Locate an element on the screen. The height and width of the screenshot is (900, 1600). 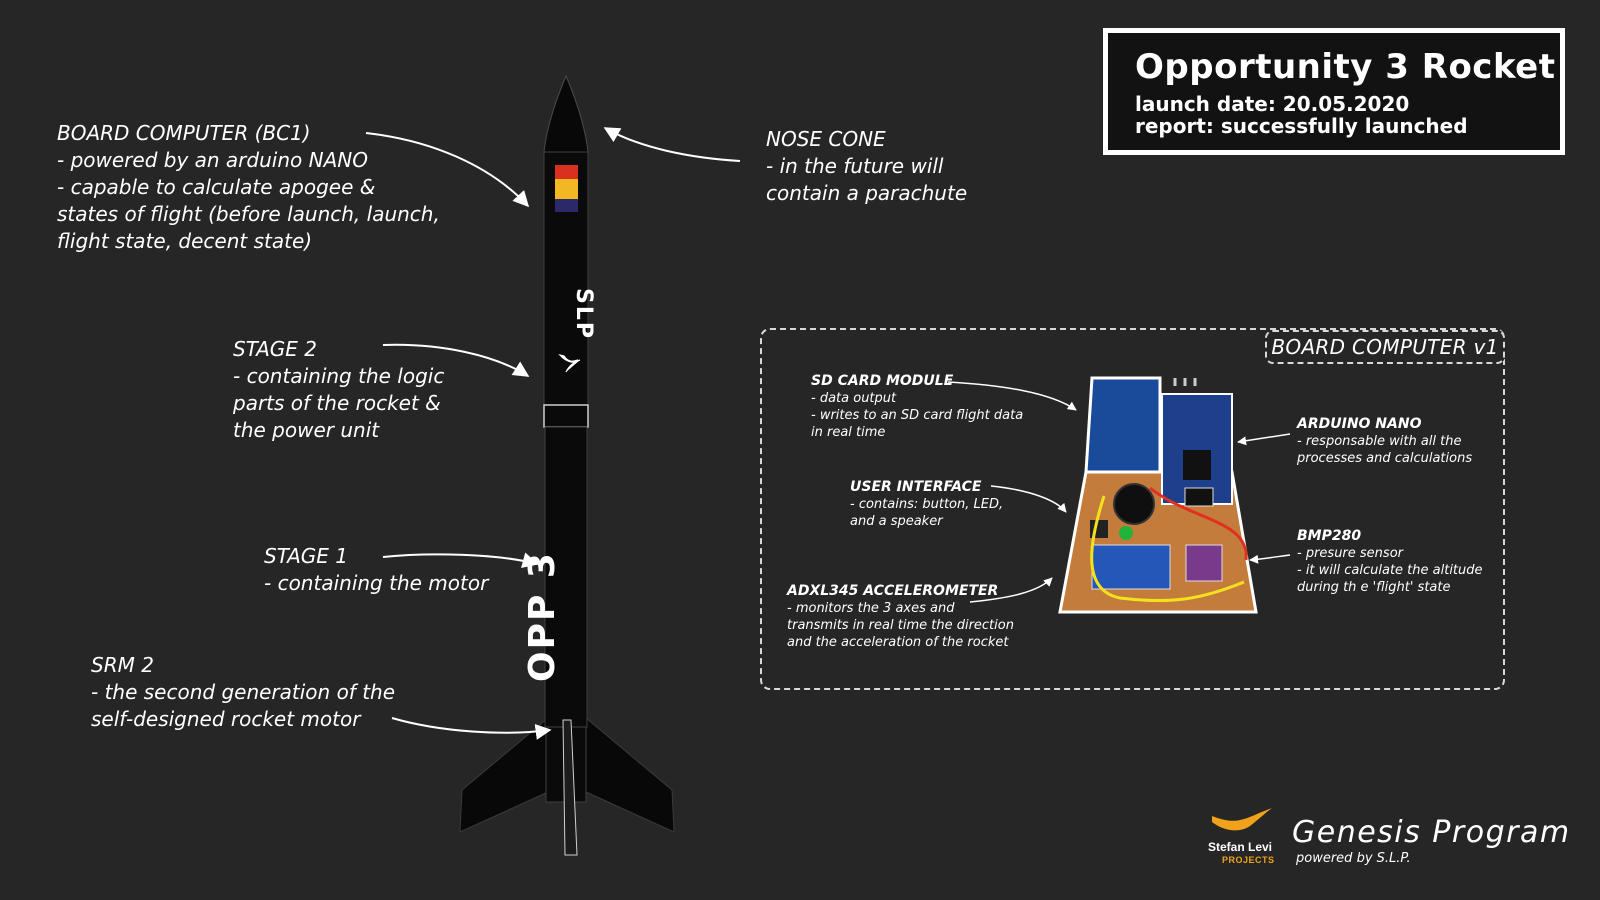
stage1-body is located at coordinates (566, 577).